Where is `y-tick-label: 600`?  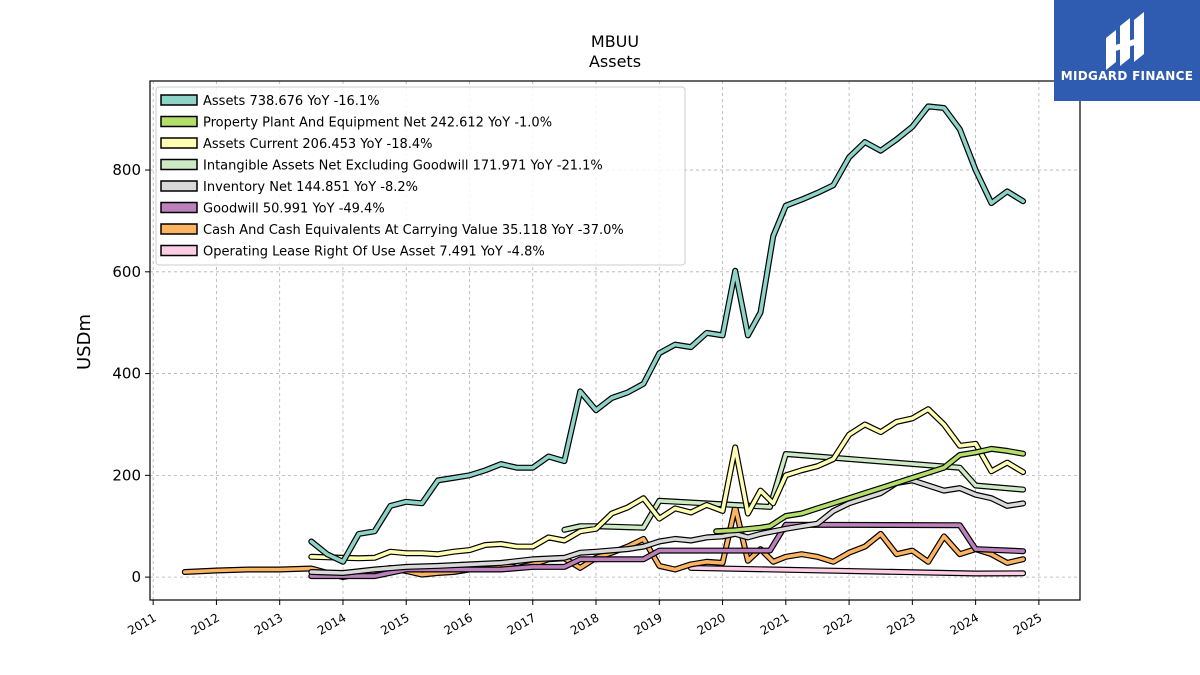 y-tick-label: 600 is located at coordinates (126, 272).